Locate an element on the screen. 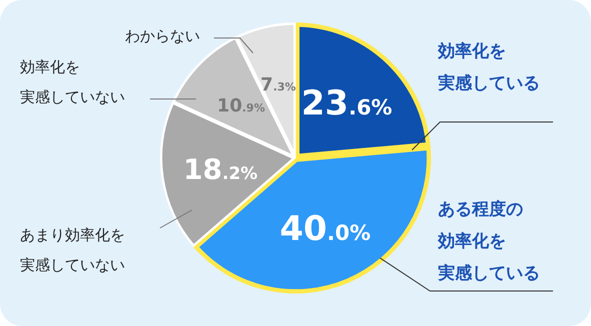 The height and width of the screenshot is (326, 591). slice-label: 効率化を実感している is located at coordinates (488, 67).